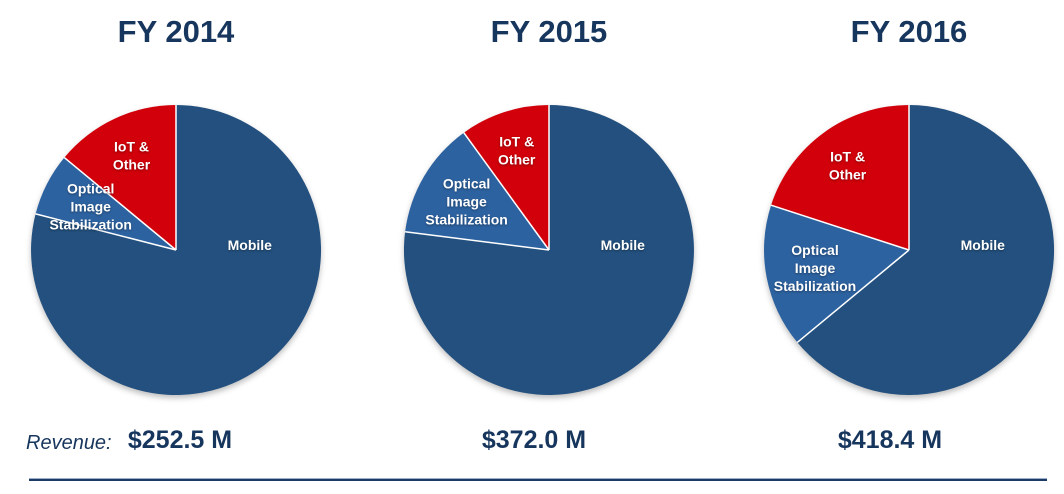 The height and width of the screenshot is (494, 1064). Describe the element at coordinates (534, 440) in the screenshot. I see `revenue-value-fy2015: $372.0 M` at that location.